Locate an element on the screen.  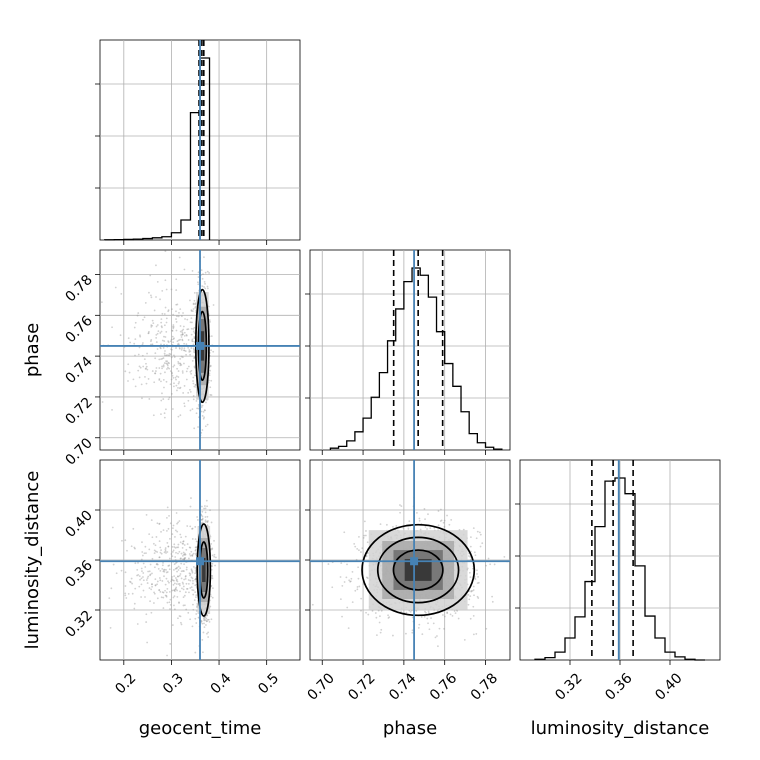
x-tick-label: 0.72 is located at coordinates (361, 686).